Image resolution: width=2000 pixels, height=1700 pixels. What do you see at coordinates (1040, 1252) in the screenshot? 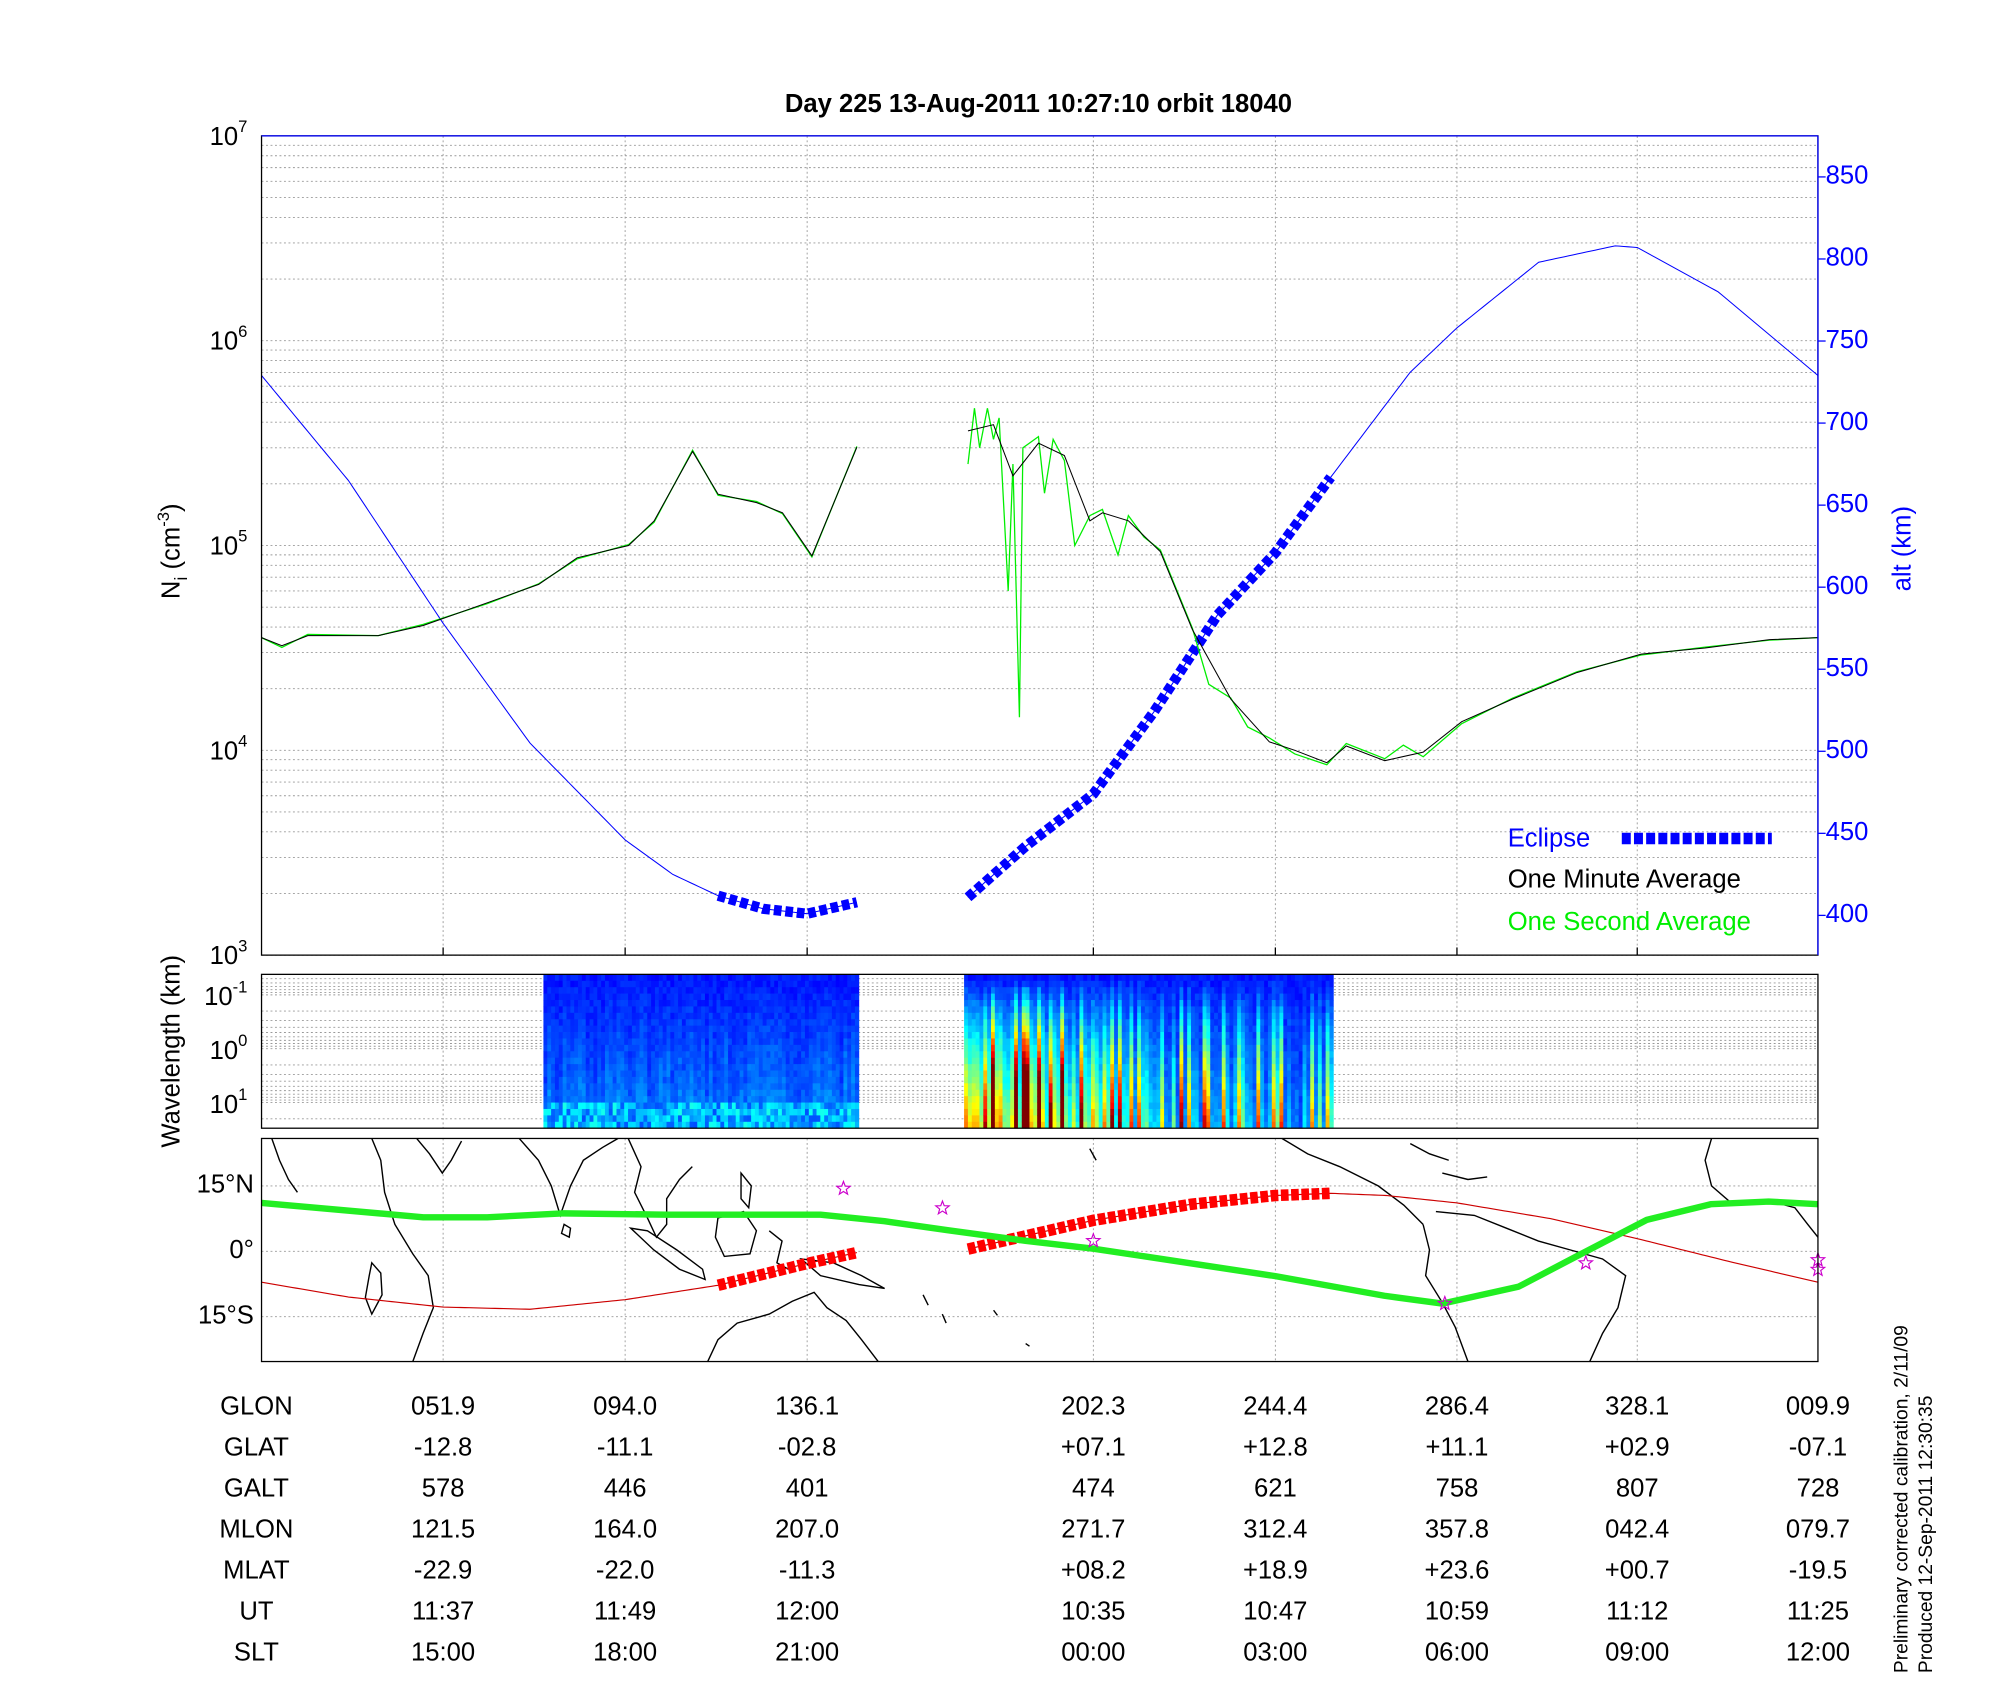
I see `magnetic-track-line` at bounding box center [1040, 1252].